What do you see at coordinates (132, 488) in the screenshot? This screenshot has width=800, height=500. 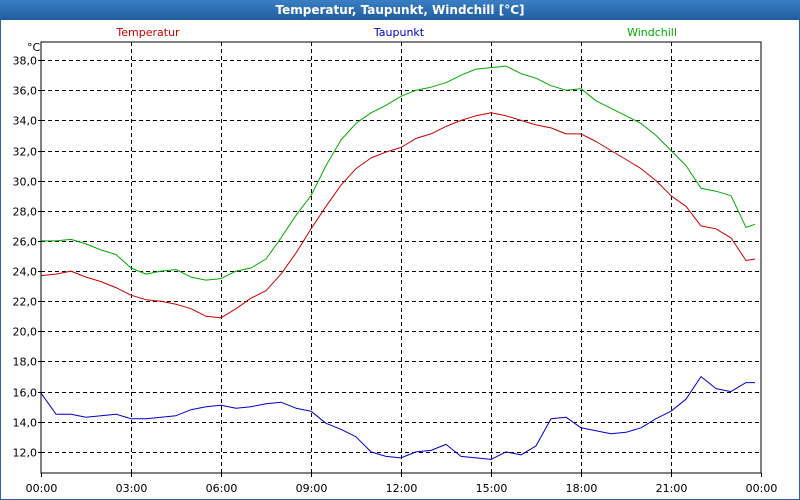 I see `x-tick-time: 03:00` at bounding box center [132, 488].